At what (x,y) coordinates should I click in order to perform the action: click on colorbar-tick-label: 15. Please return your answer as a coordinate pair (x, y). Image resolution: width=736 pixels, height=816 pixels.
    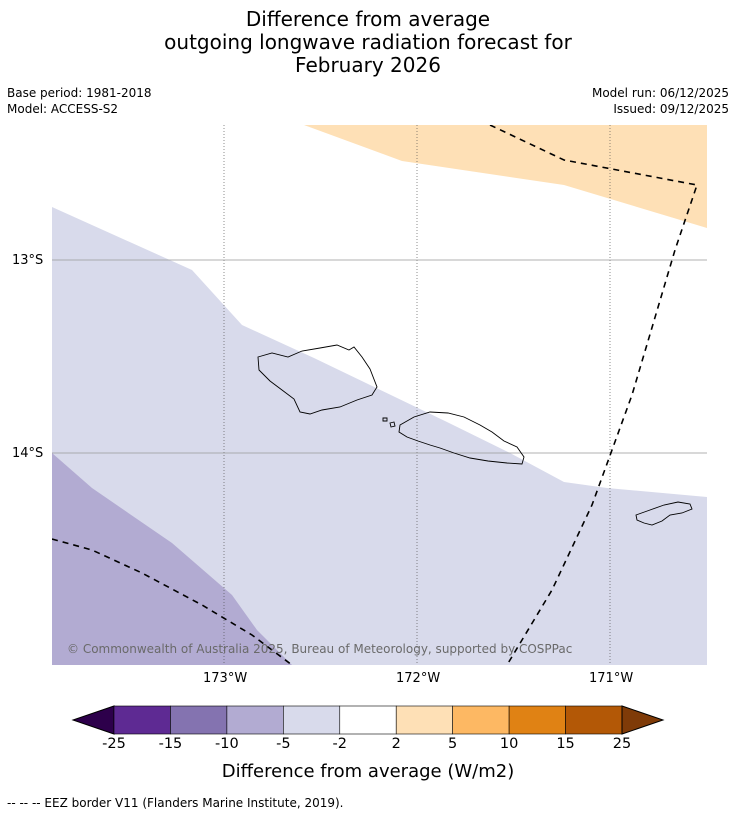
    Looking at the image, I should click on (565, 744).